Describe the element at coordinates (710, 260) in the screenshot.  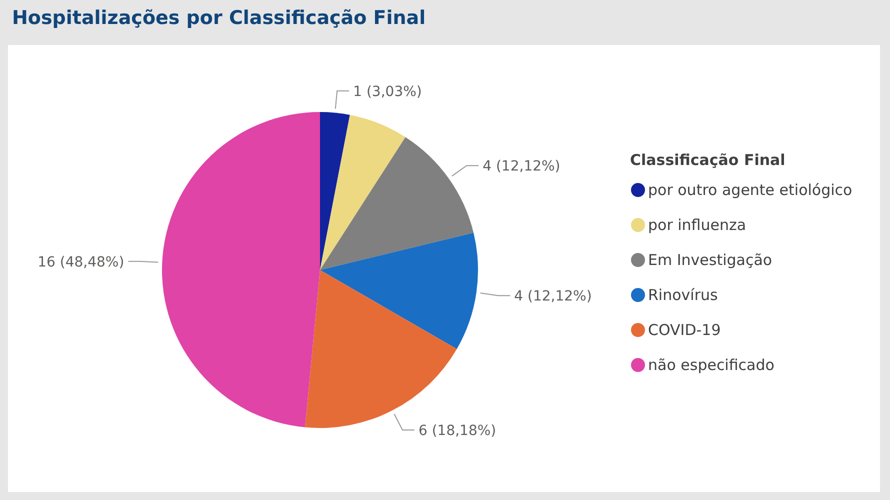
I see `legend-label: Em Investigação` at that location.